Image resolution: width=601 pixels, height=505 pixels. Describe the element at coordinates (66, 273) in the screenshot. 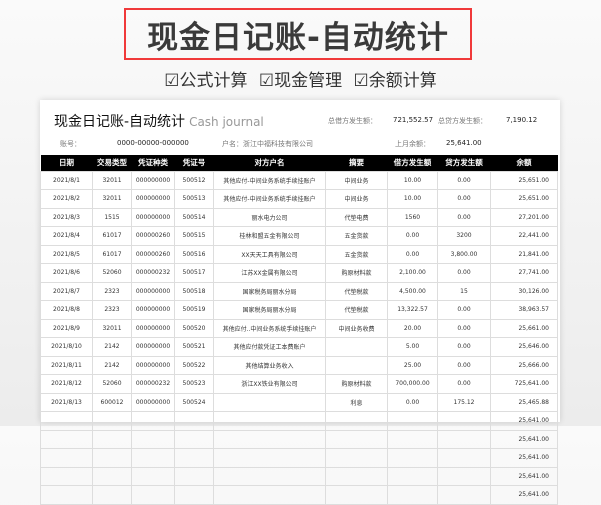

I see `table-cell: 2021/8/6` at that location.